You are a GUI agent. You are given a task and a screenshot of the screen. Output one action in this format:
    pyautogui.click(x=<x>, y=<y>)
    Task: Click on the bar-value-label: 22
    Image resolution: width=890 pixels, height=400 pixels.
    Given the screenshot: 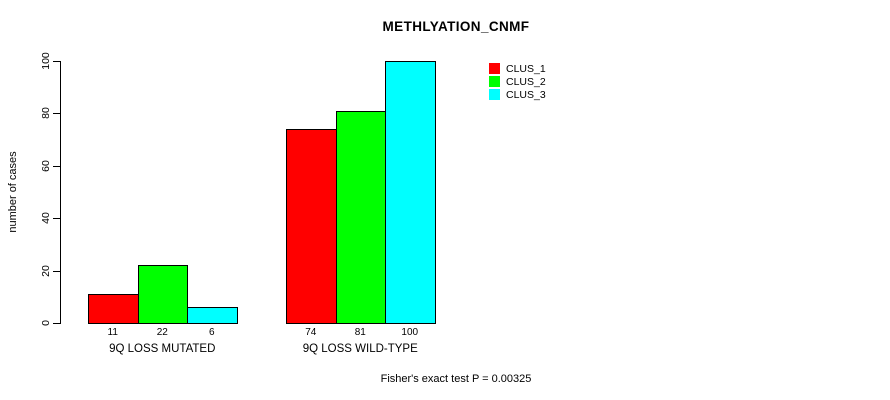 What is the action you would take?
    pyautogui.click(x=162, y=332)
    